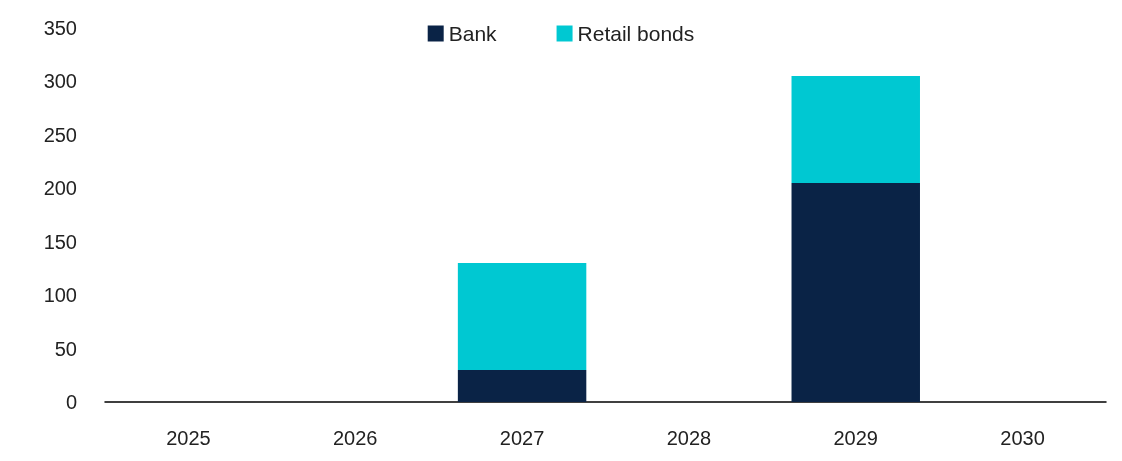  Describe the element at coordinates (60, 188) in the screenshot. I see `y-tick-label: 200` at that location.